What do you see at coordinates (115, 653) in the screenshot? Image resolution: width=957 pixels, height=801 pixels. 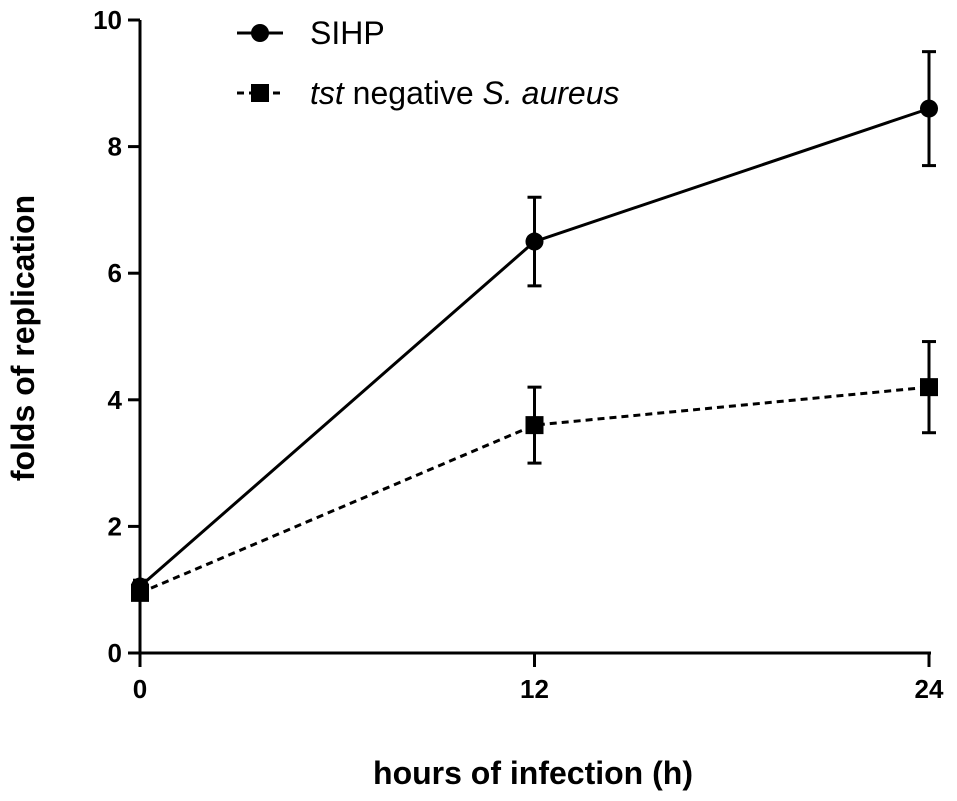 I see `y-tick-label: 0` at bounding box center [115, 653].